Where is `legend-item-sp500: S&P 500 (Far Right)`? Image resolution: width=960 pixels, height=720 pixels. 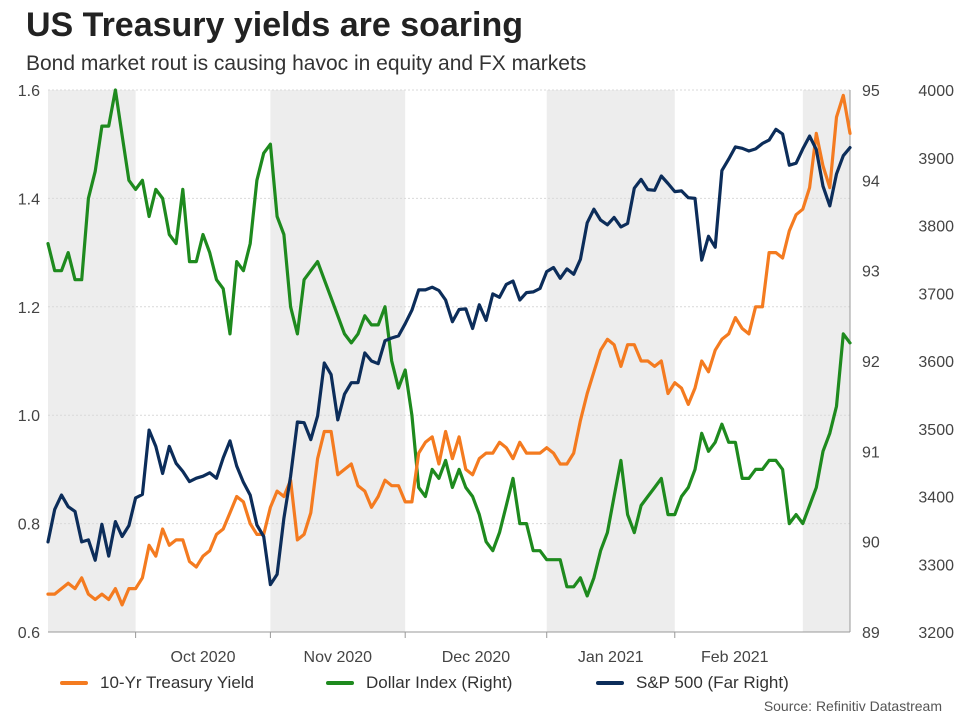 legend-item-sp500: S&P 500 (Far Right) is located at coordinates (692, 683).